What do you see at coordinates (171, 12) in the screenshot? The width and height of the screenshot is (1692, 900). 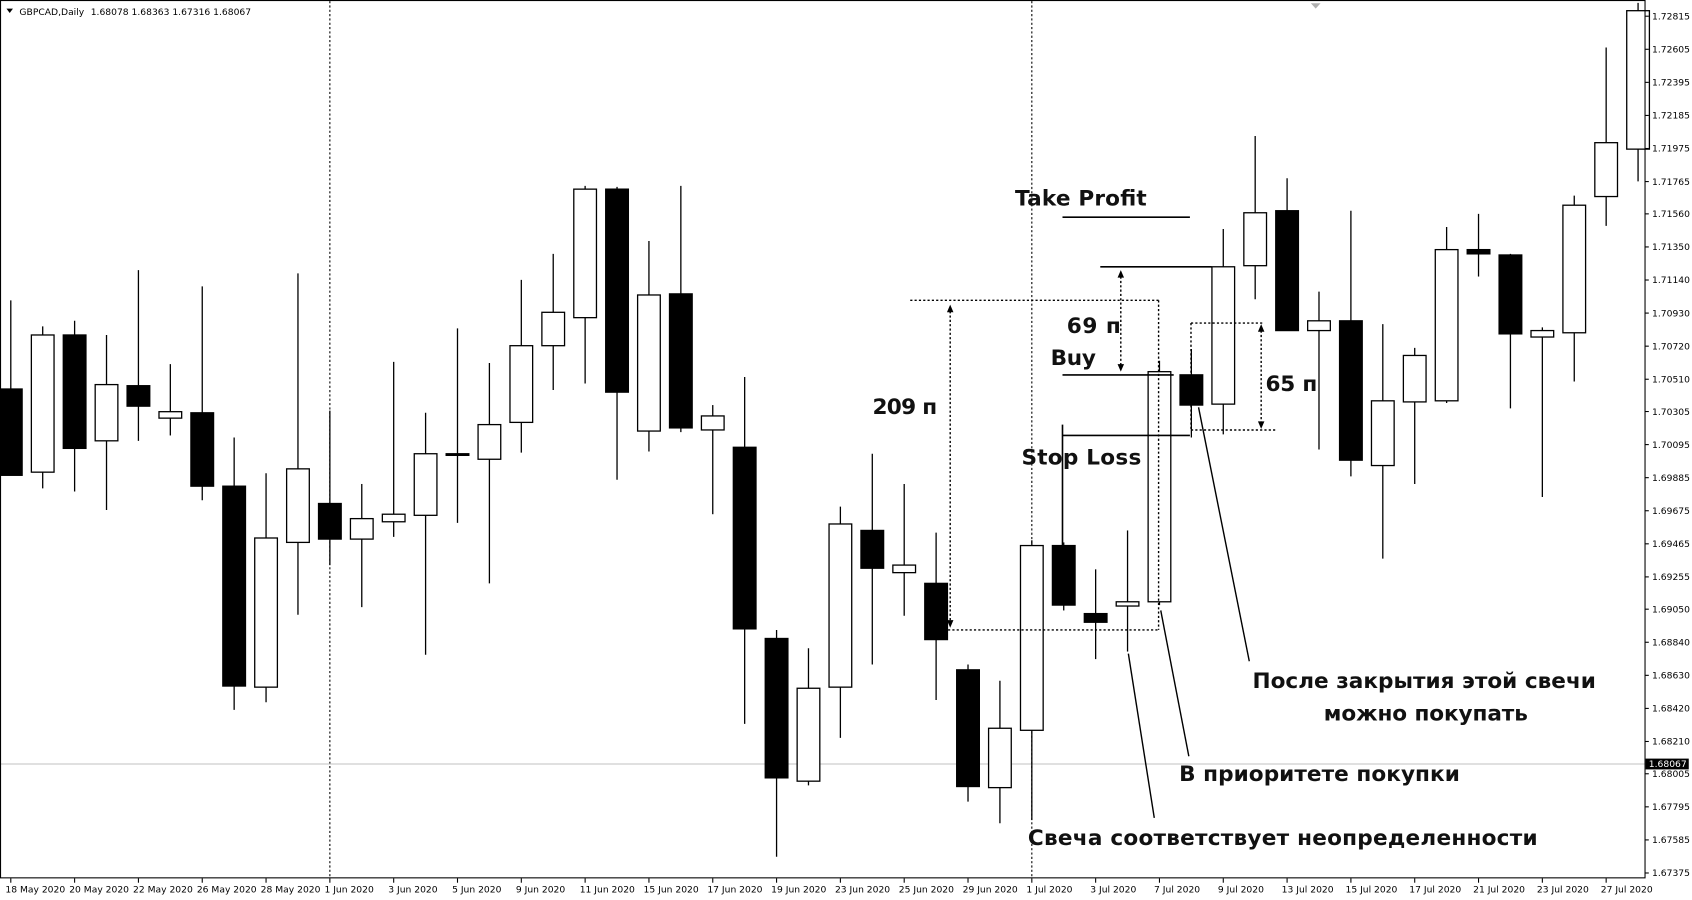 I see `ohlc-readout: 1.68078 1.68363 1.67316 1.68067` at bounding box center [171, 12].